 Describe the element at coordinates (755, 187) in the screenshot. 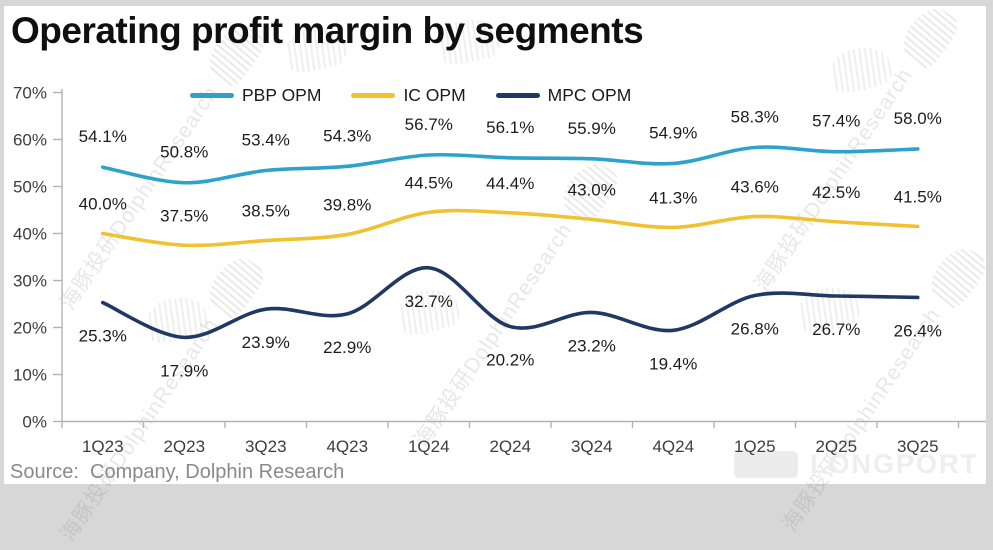

I see `data-label: 43.6%` at that location.